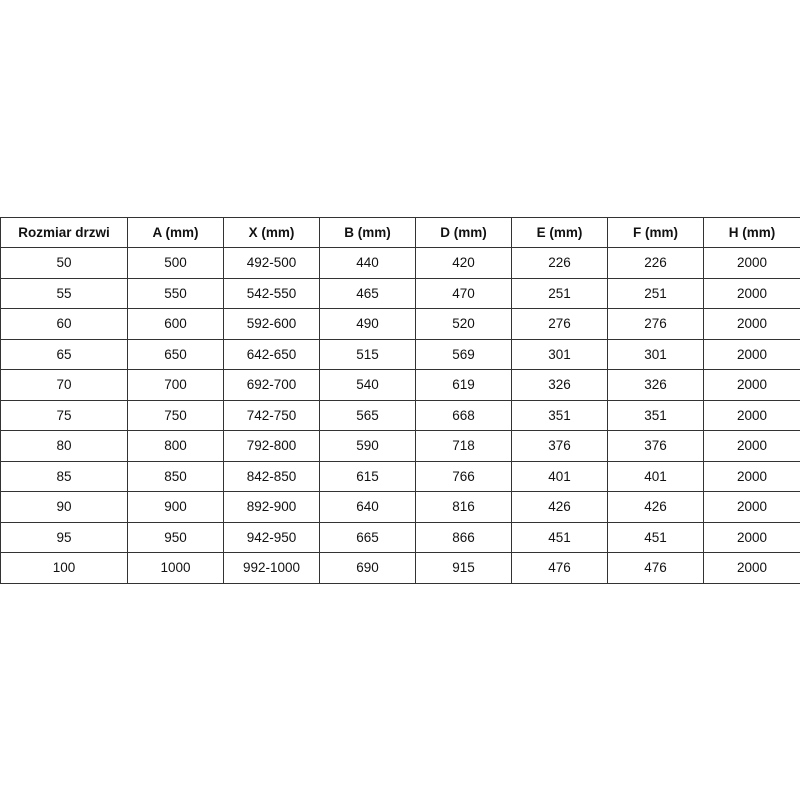  Describe the element at coordinates (271, 415) in the screenshot. I see `table-cell: 742-750` at that location.